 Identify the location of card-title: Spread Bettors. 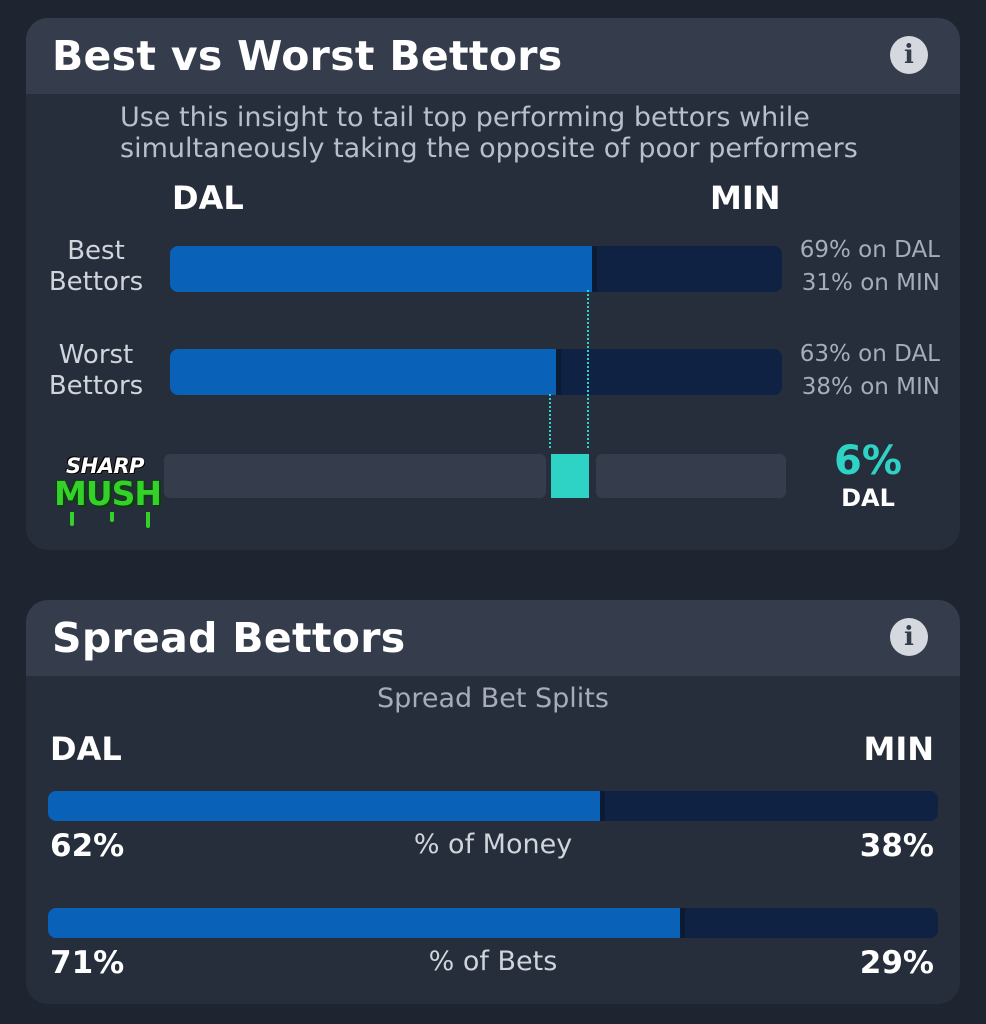
(229, 638).